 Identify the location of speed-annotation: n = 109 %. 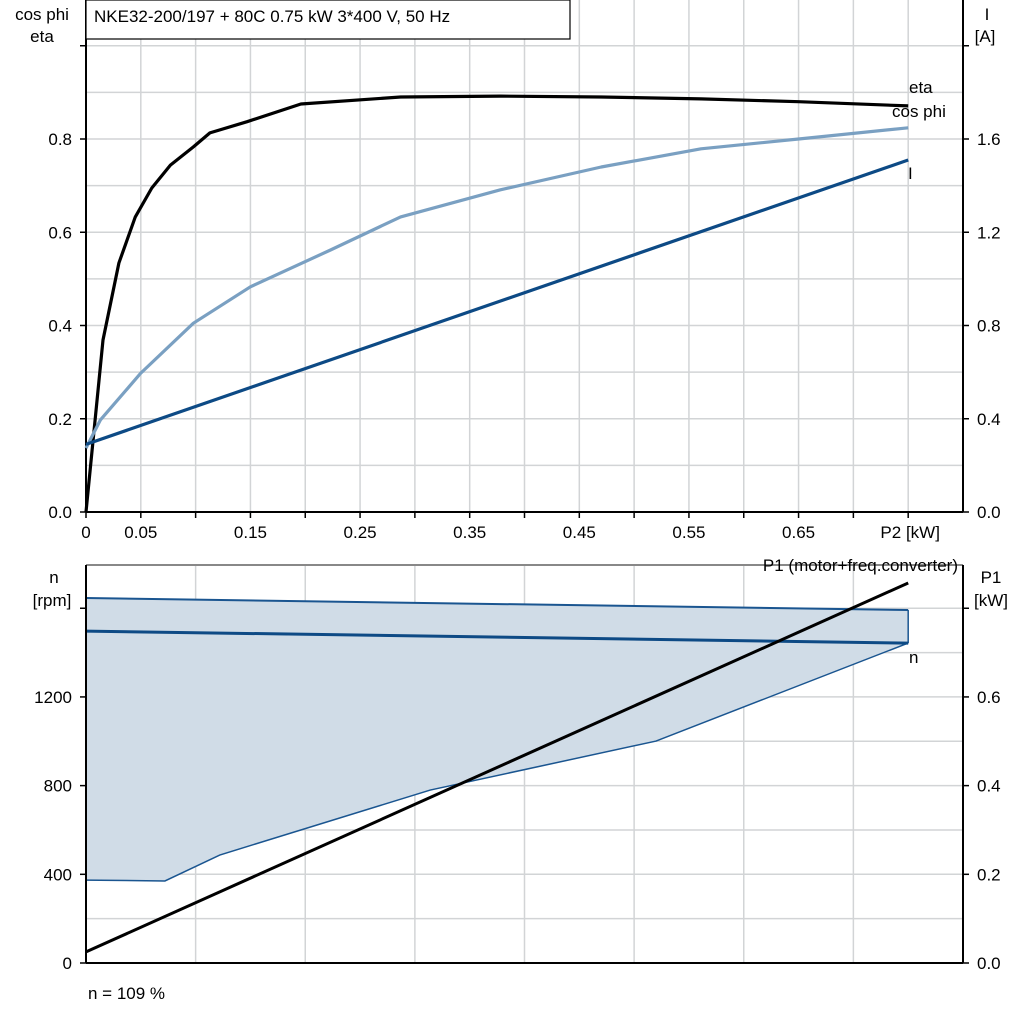
(126, 993).